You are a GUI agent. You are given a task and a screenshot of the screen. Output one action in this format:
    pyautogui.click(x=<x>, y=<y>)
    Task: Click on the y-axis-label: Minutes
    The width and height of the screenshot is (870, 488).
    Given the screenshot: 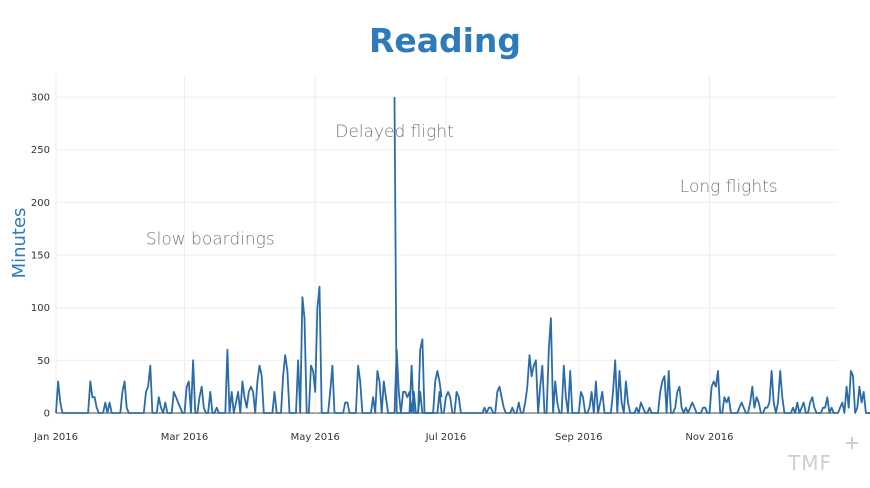 What is the action you would take?
    pyautogui.click(x=19, y=243)
    